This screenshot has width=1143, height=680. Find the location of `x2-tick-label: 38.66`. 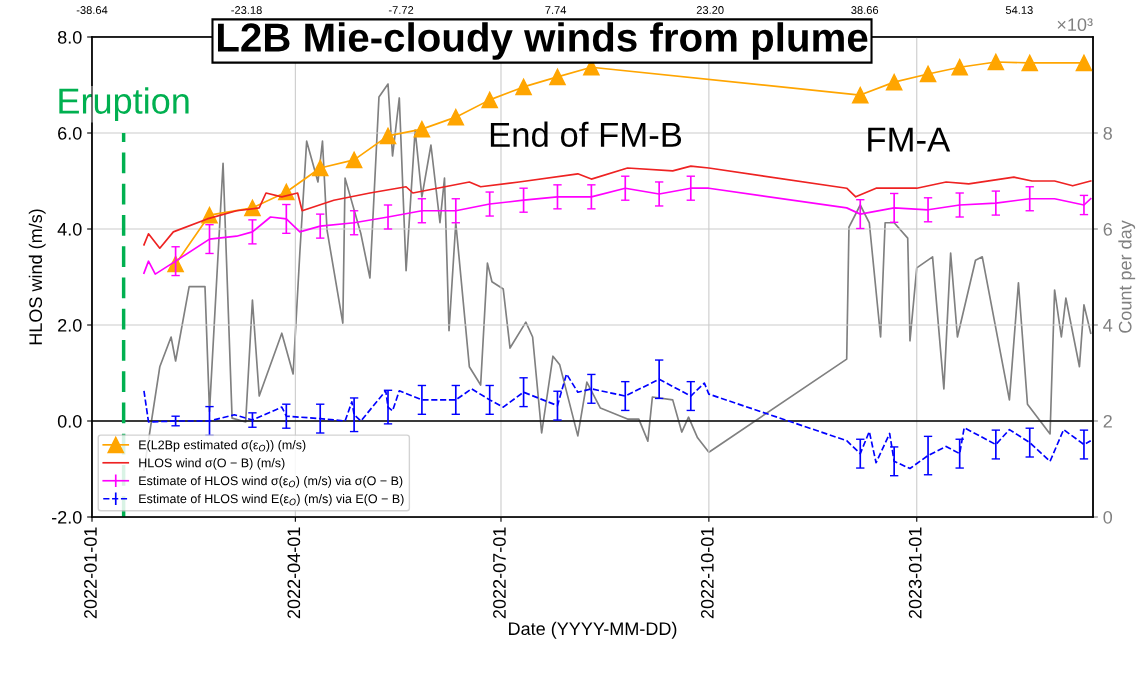

x2-tick-label: 38.66 is located at coordinates (865, 10).